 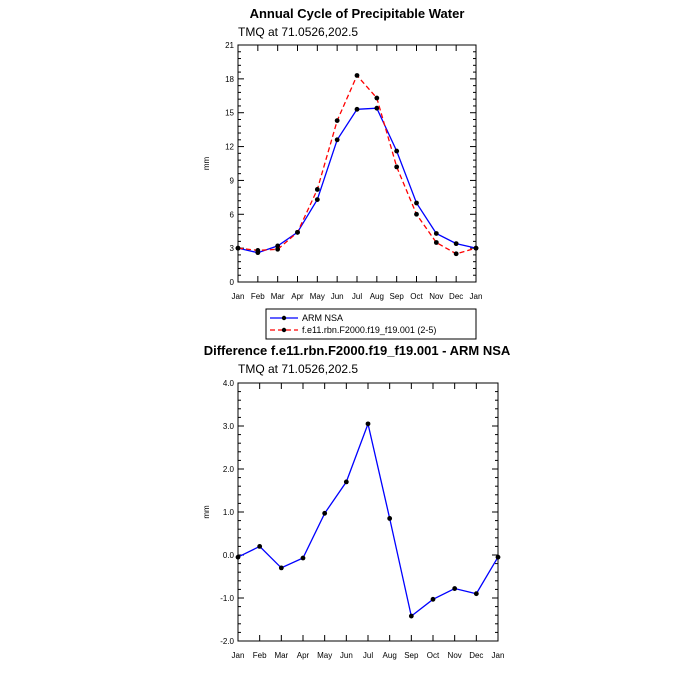 What do you see at coordinates (229, 383) in the screenshot?
I see `y-tick-label: 4.0` at bounding box center [229, 383].